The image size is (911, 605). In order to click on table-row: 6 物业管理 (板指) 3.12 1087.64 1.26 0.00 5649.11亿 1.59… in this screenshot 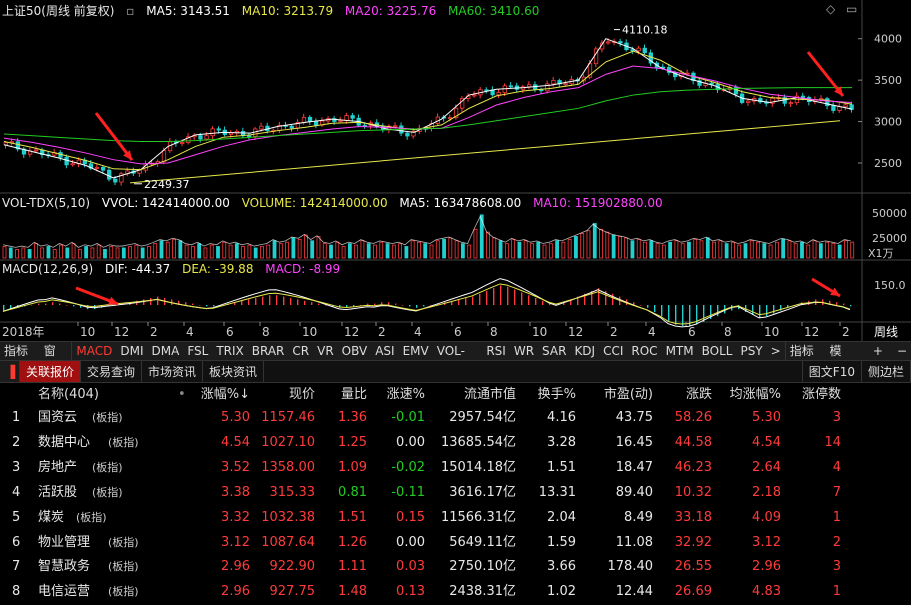, I will do `click(455, 543)`.